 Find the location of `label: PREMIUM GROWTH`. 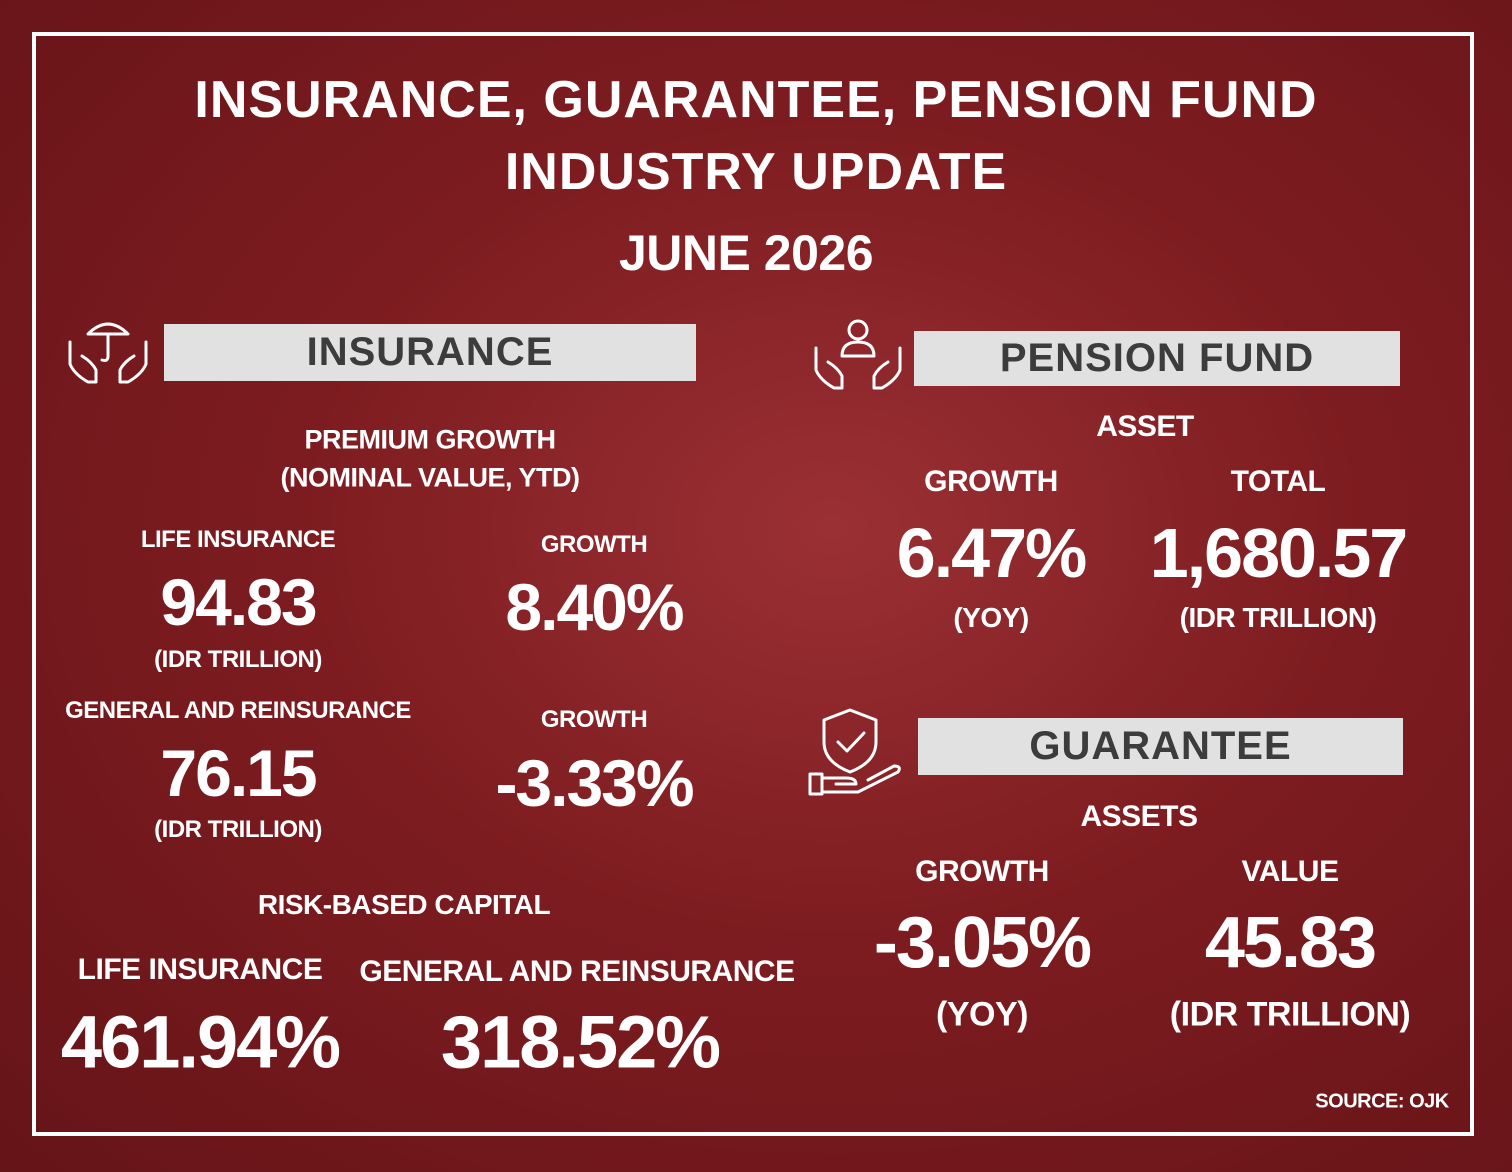

label: PREMIUM GROWTH is located at coordinates (430, 439).